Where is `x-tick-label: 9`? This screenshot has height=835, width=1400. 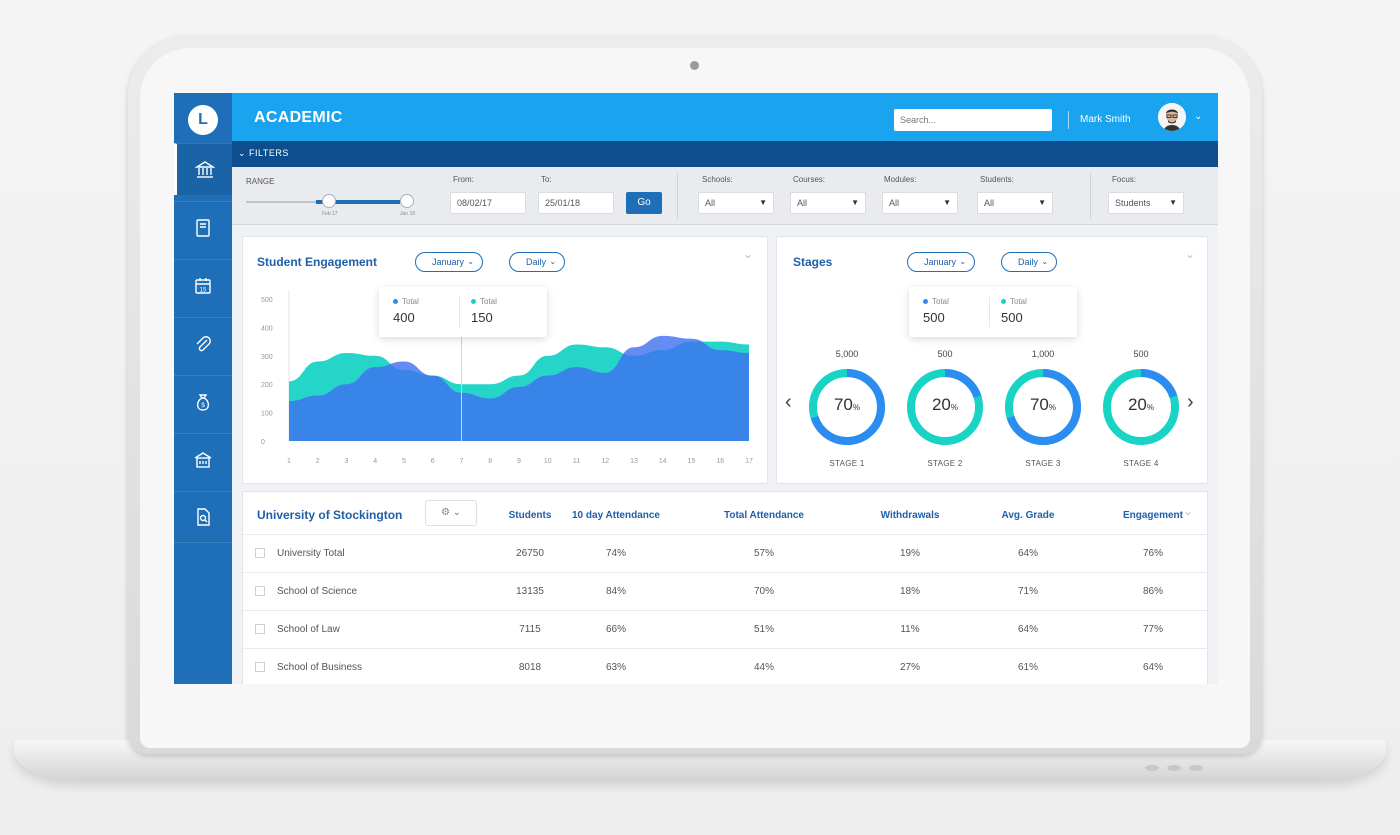 x-tick-label: 9 is located at coordinates (519, 461).